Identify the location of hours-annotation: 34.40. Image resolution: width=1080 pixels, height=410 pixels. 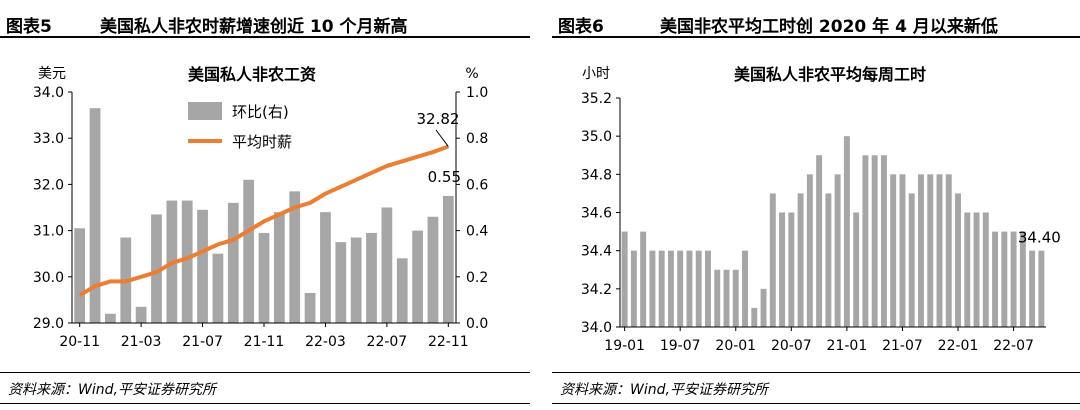
(1039, 238).